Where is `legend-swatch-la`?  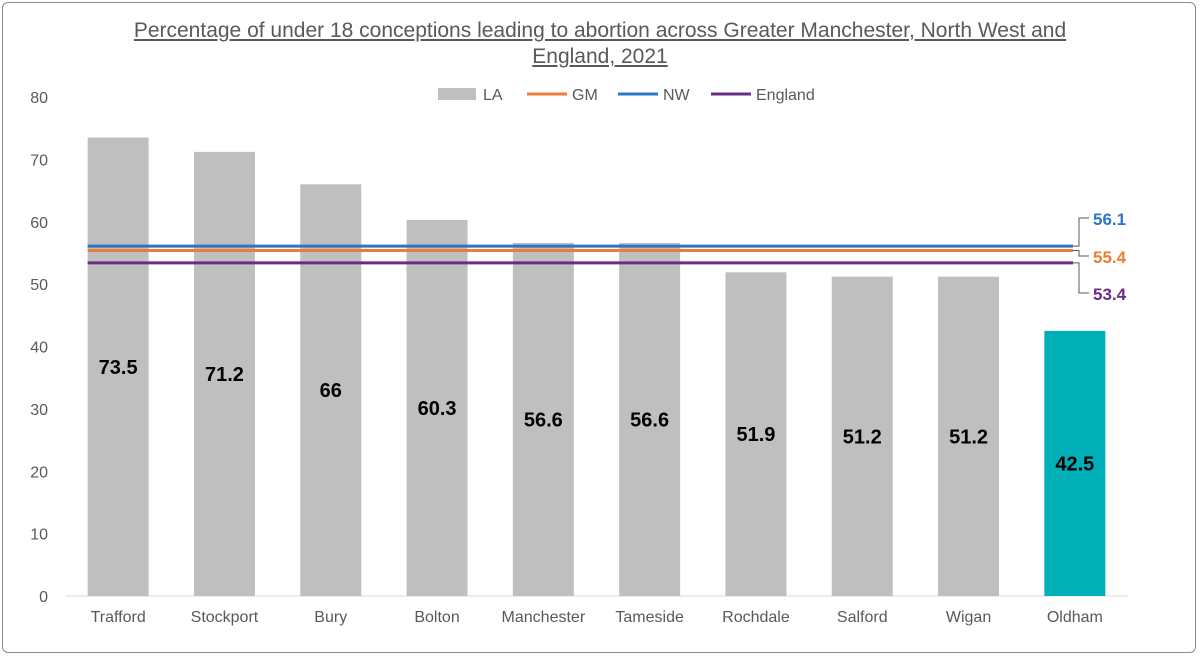 legend-swatch-la is located at coordinates (457, 94).